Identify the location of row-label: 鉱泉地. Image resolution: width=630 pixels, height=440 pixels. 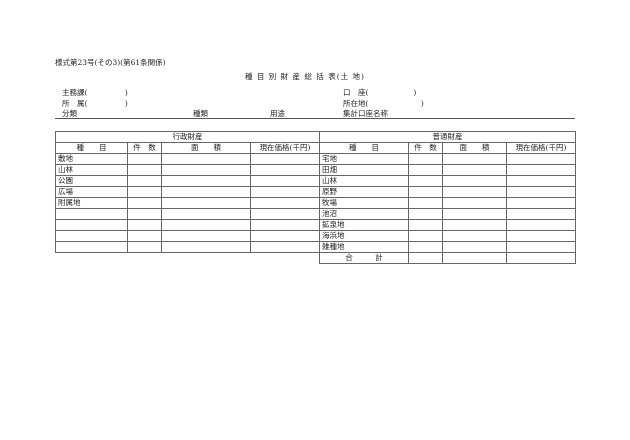
(364, 225).